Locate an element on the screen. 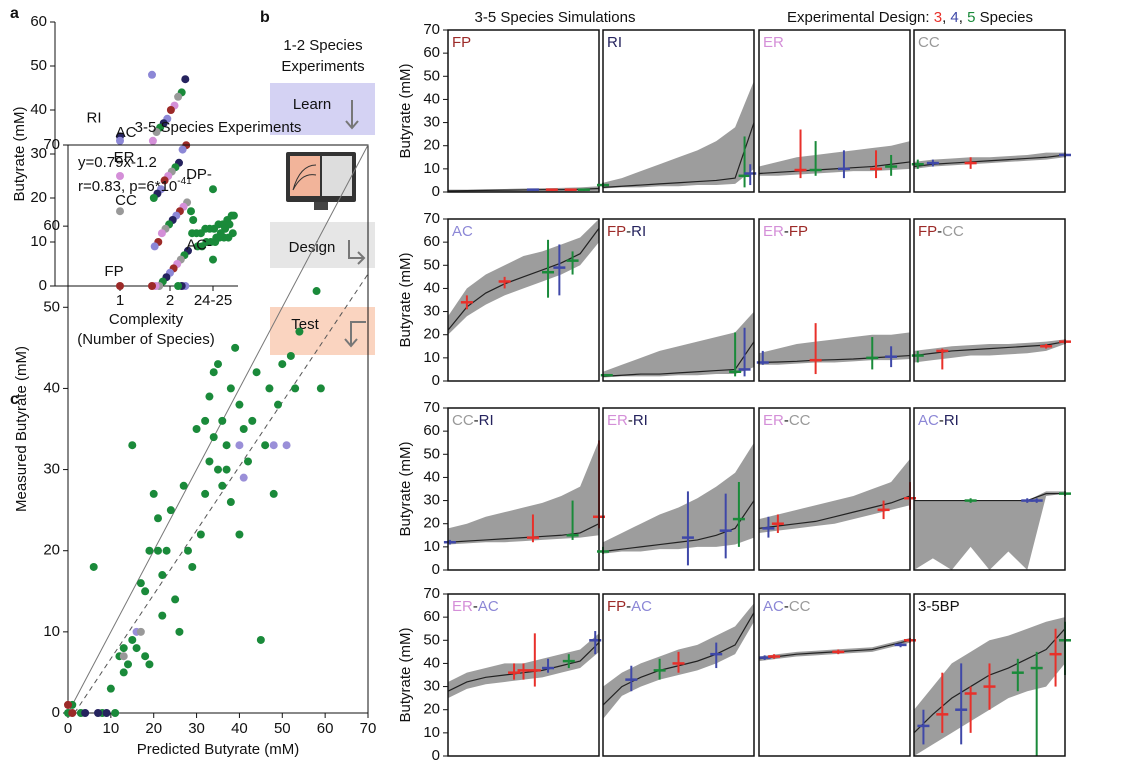  icon-curves is located at coordinates (304, 177).